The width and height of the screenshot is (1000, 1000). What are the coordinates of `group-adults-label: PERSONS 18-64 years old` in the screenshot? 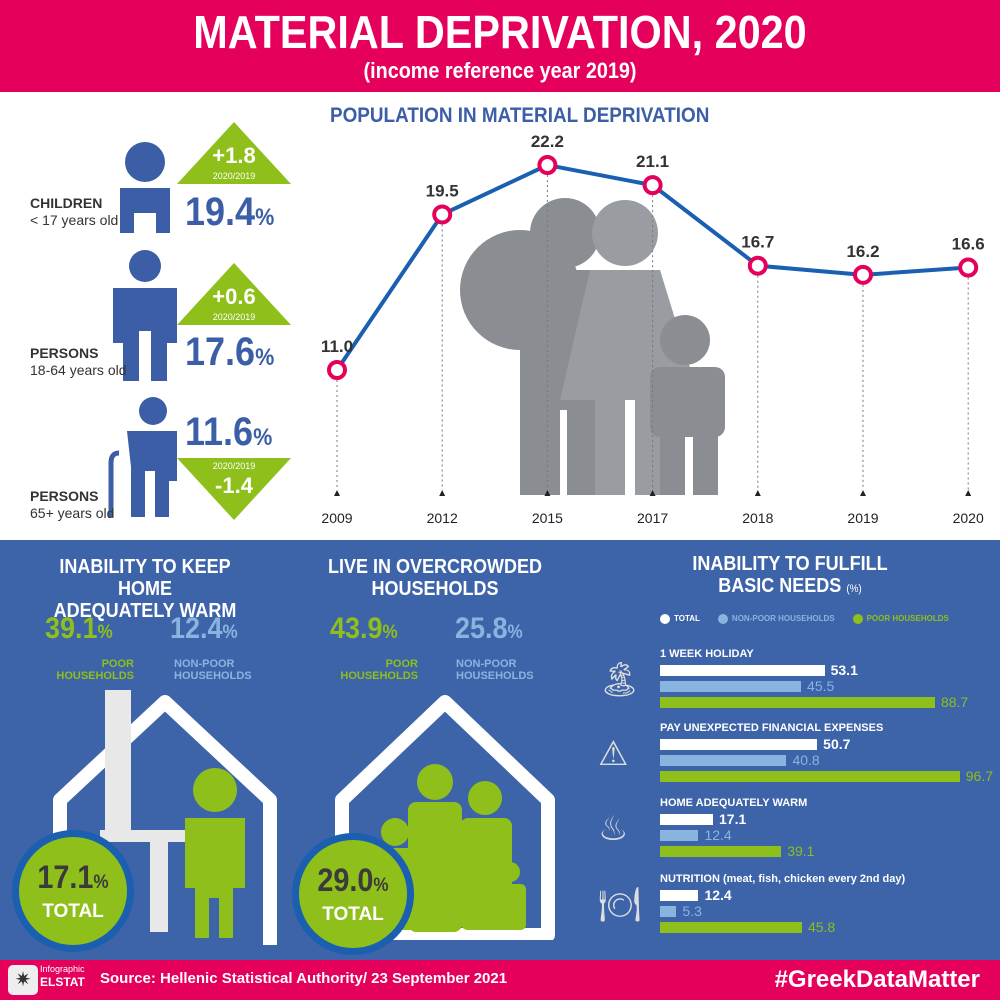 It's located at (78, 361).